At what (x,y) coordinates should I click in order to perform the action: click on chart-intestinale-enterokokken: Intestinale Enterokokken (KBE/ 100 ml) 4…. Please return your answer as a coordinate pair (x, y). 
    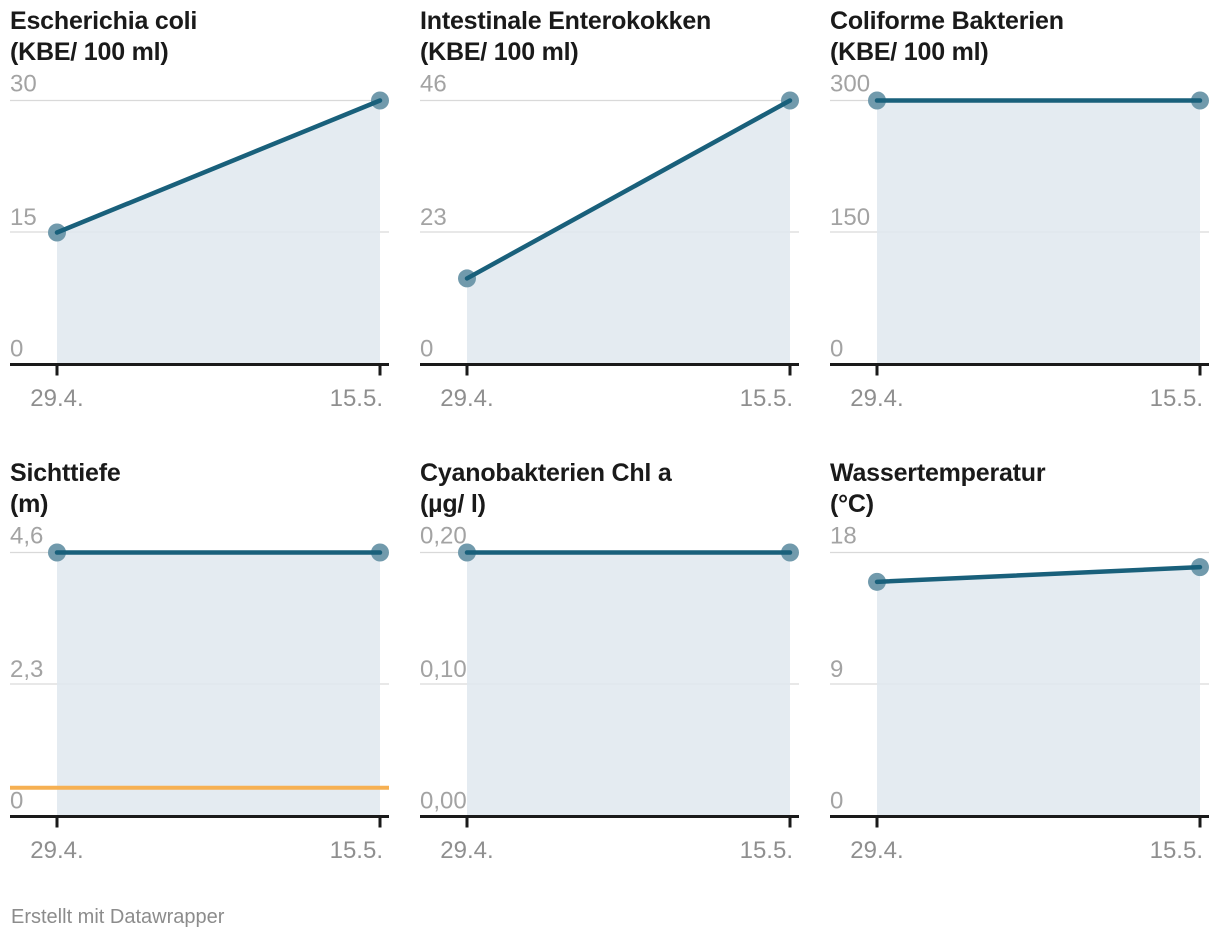
    Looking at the image, I should click on (609, 207).